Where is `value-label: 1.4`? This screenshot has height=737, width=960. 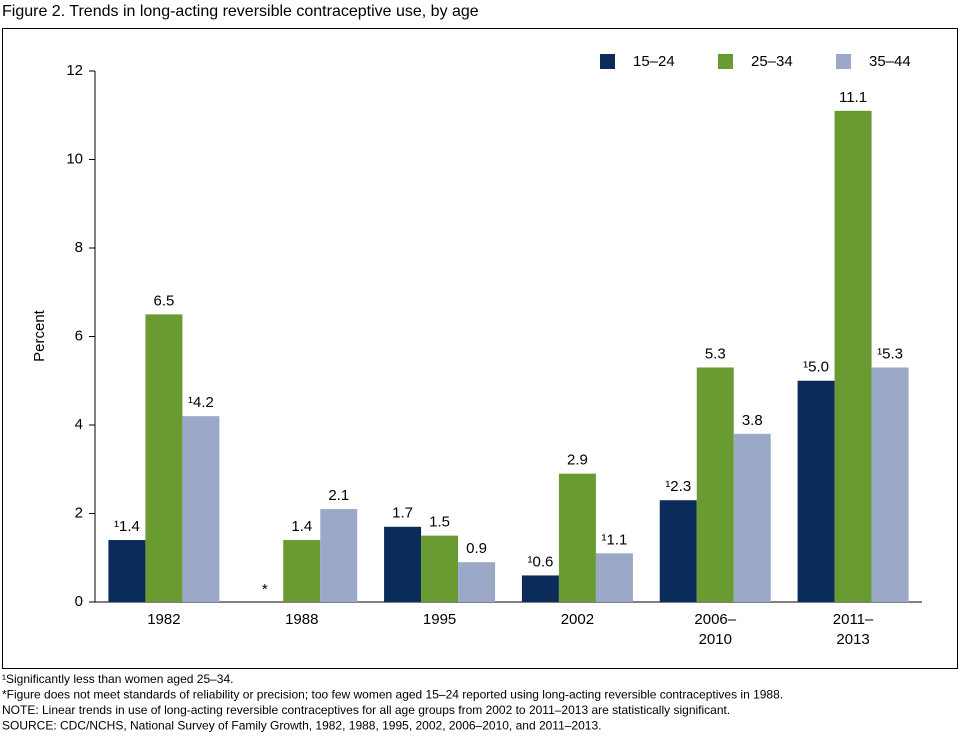
value-label: 1.4 is located at coordinates (301, 526).